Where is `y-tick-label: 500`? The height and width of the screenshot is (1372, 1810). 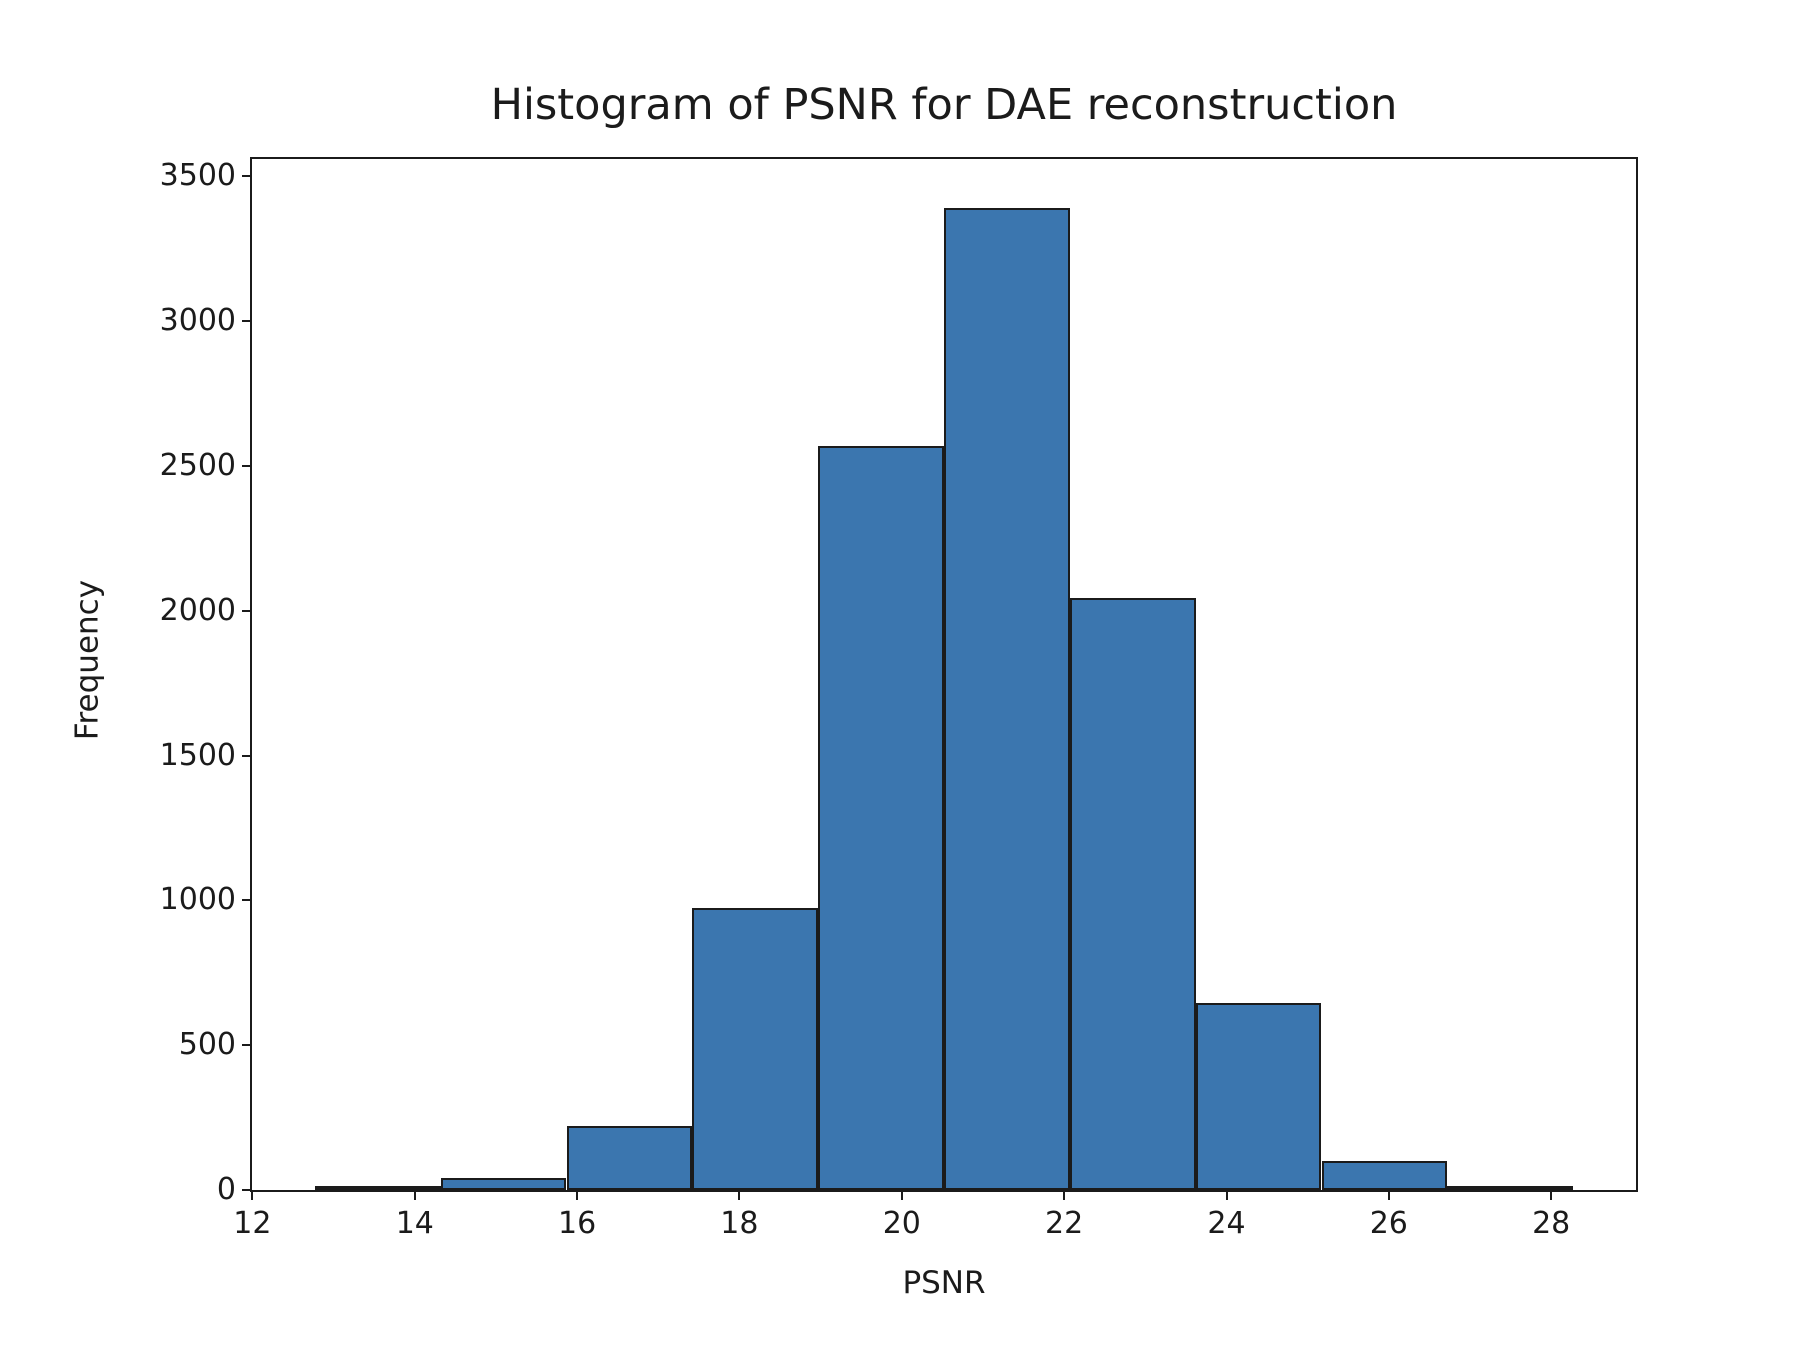 y-tick-label: 500 is located at coordinates (207, 1045).